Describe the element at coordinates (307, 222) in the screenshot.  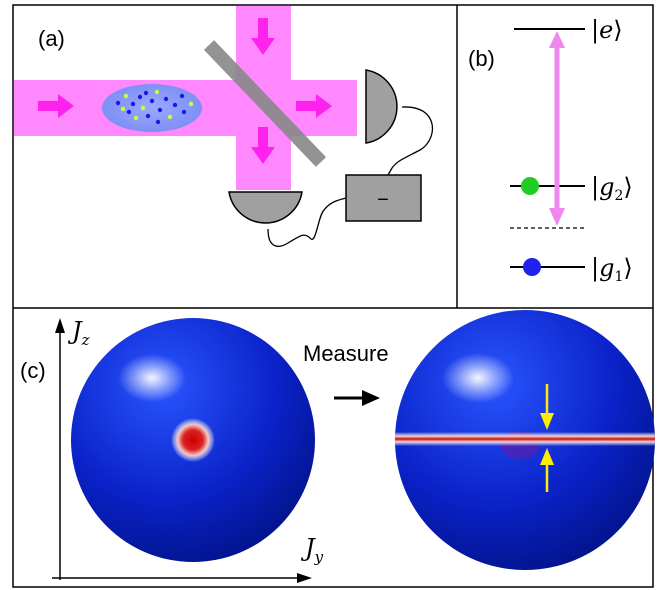
I see `wire-bottom-detector` at that location.